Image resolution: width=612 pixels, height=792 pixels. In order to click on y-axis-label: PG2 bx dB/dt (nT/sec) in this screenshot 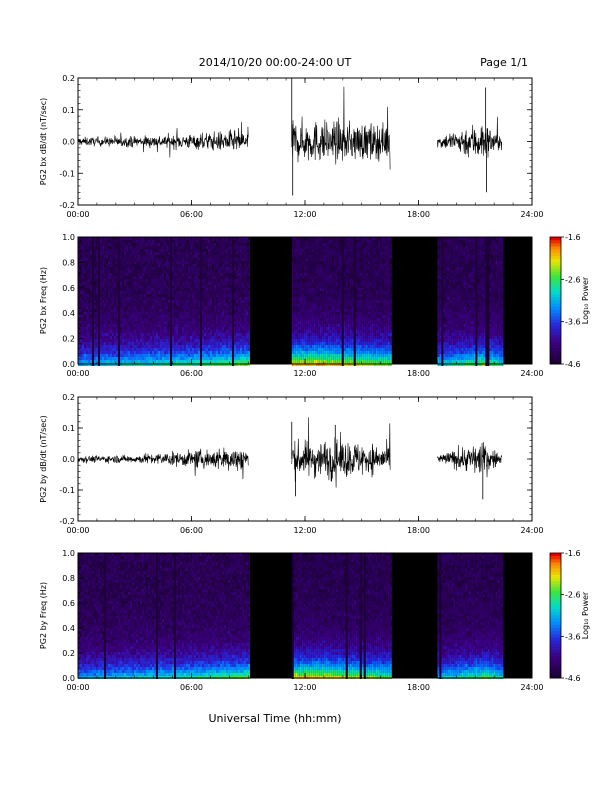, I will do `click(43, 141)`.